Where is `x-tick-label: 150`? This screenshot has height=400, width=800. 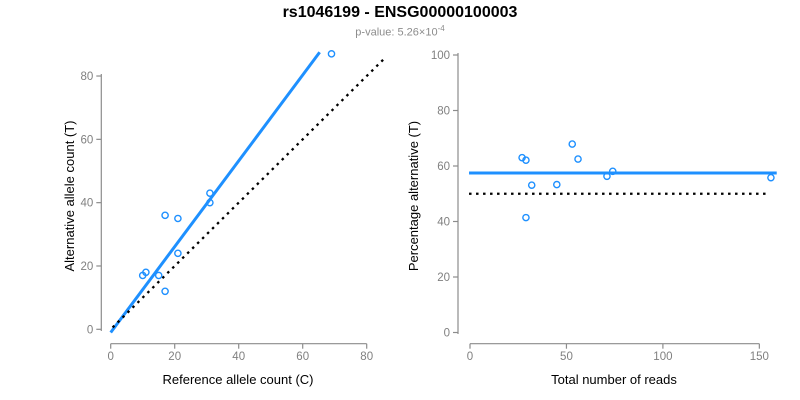
x-tick-label: 150 is located at coordinates (759, 357).